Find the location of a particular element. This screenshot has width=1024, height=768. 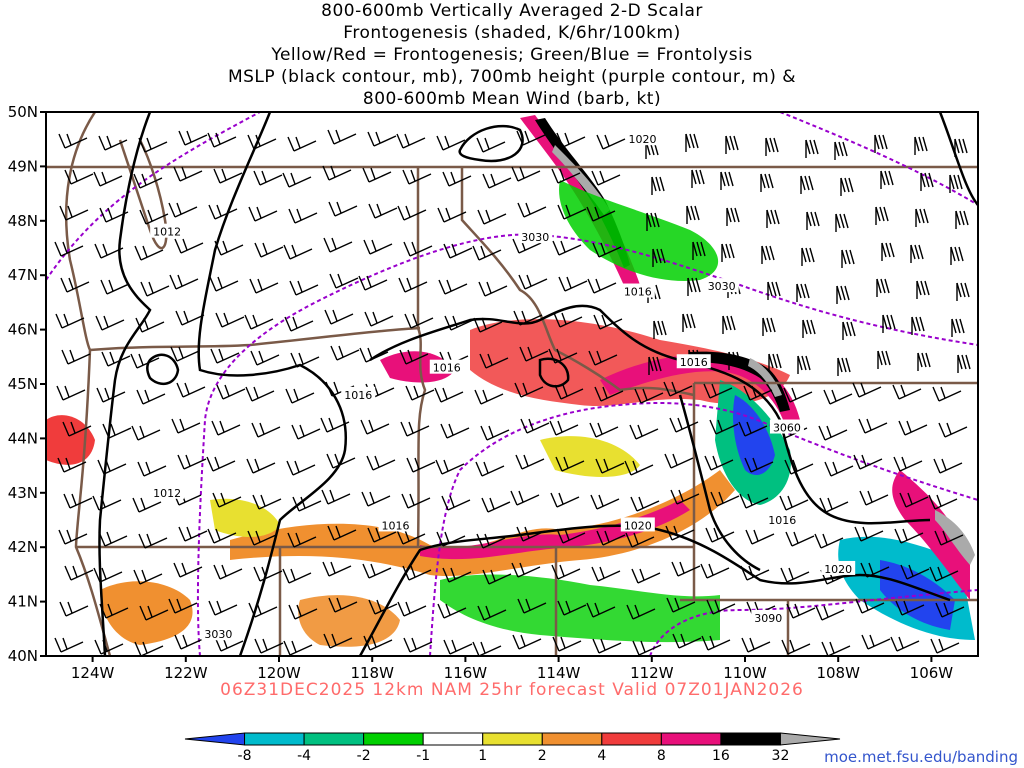

fronto-band-south-core is located at coordinates (555, 530).